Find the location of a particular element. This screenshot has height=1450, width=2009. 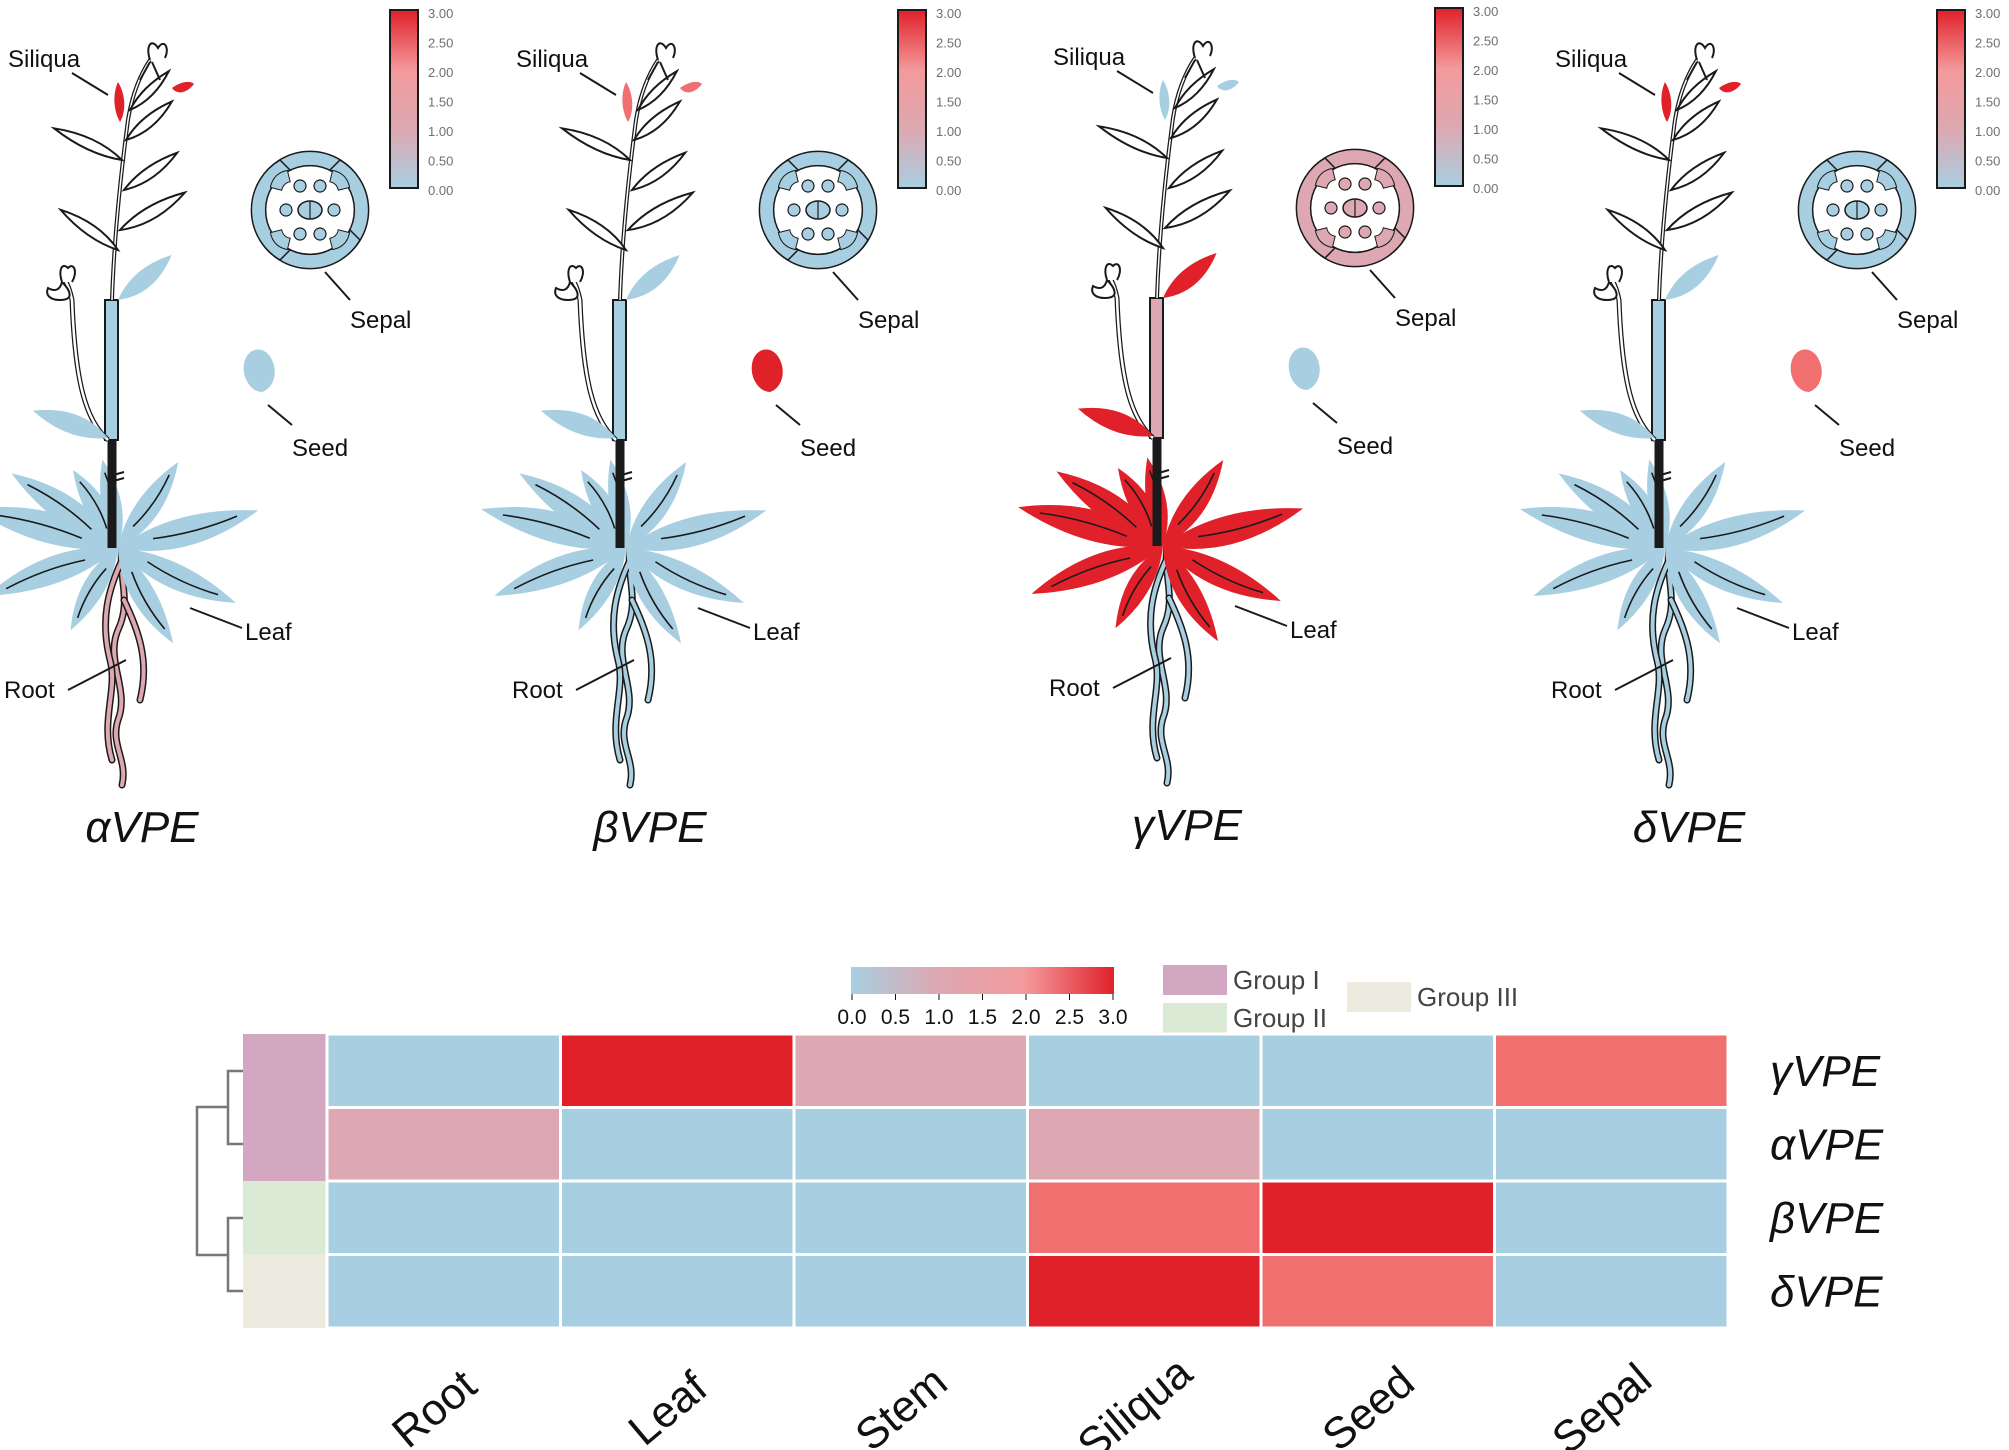

color-scale is located at coordinates (1449, 97).